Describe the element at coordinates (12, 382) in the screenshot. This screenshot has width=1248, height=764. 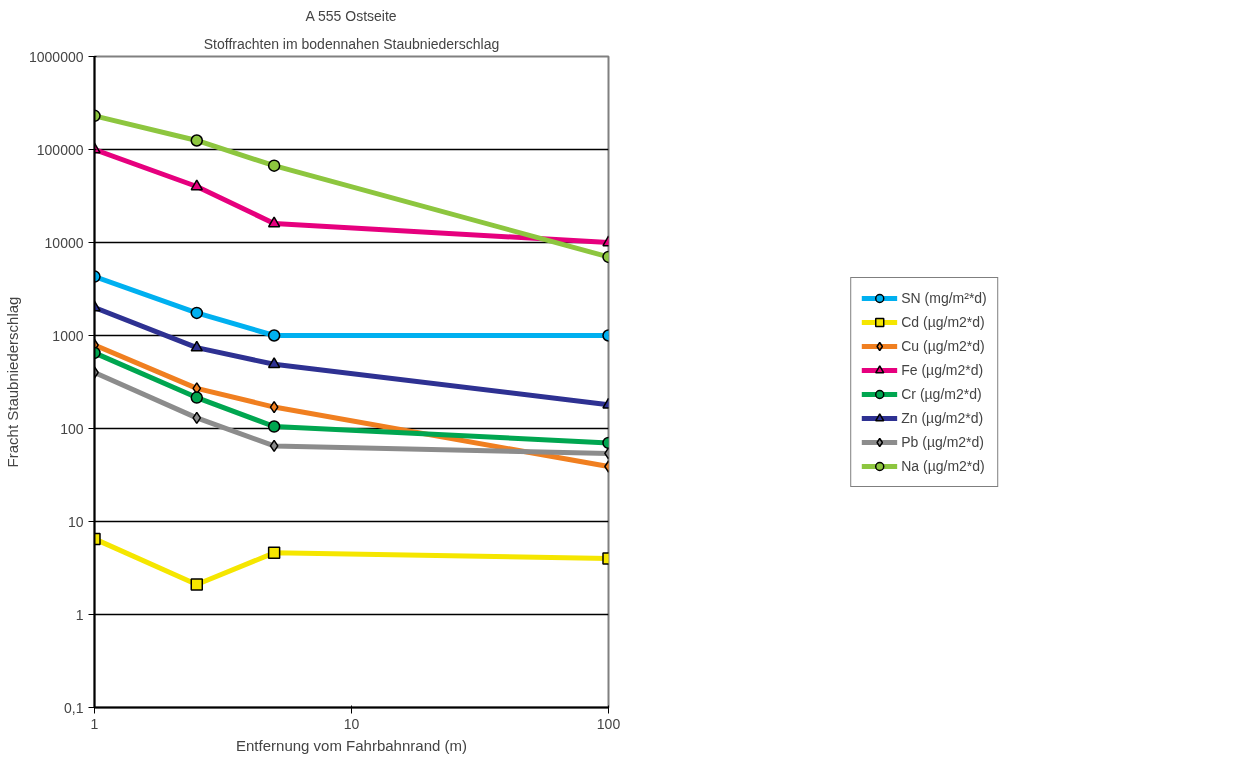
I see `y-axis-title: Fracht Staubniederschlag` at that location.